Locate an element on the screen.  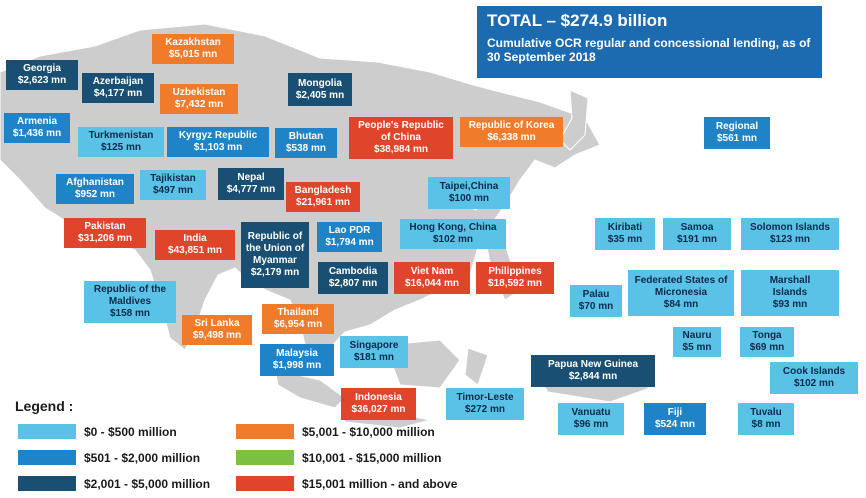
country-lao-pdr: Lao PDR $1,794 mn is located at coordinates (349, 237).